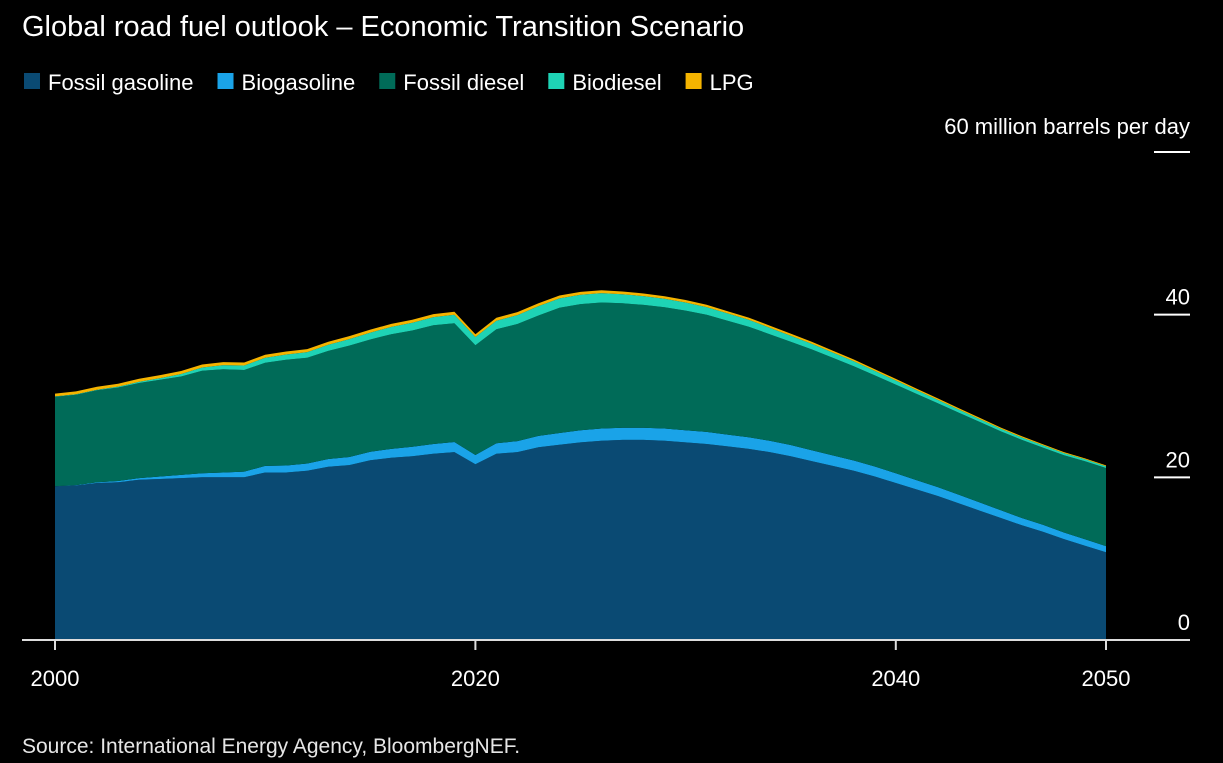  I want to click on legend-label: Fossil gasoline, so click(121, 82).